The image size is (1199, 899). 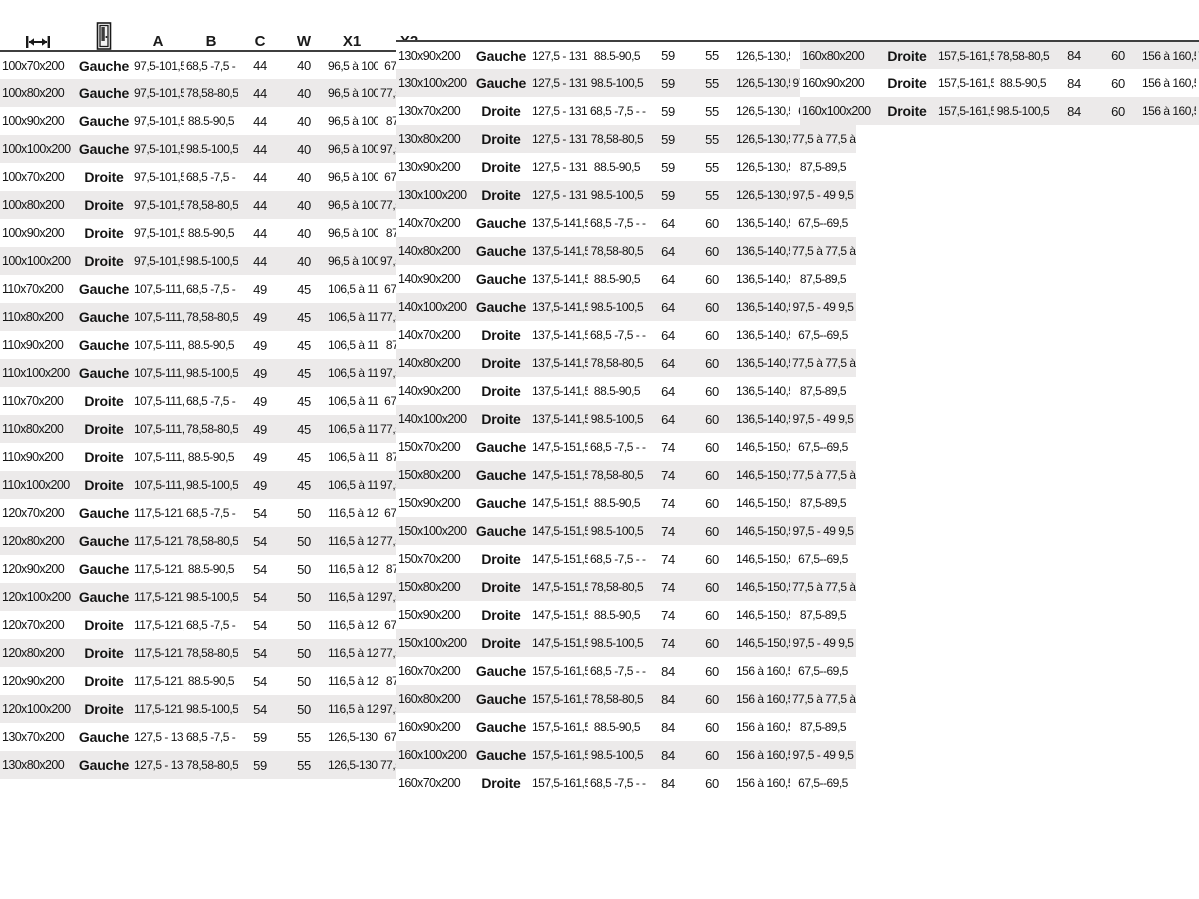 What do you see at coordinates (409, 177) in the screenshot?
I see `cell-x2: 67,5--69,5` at bounding box center [409, 177].